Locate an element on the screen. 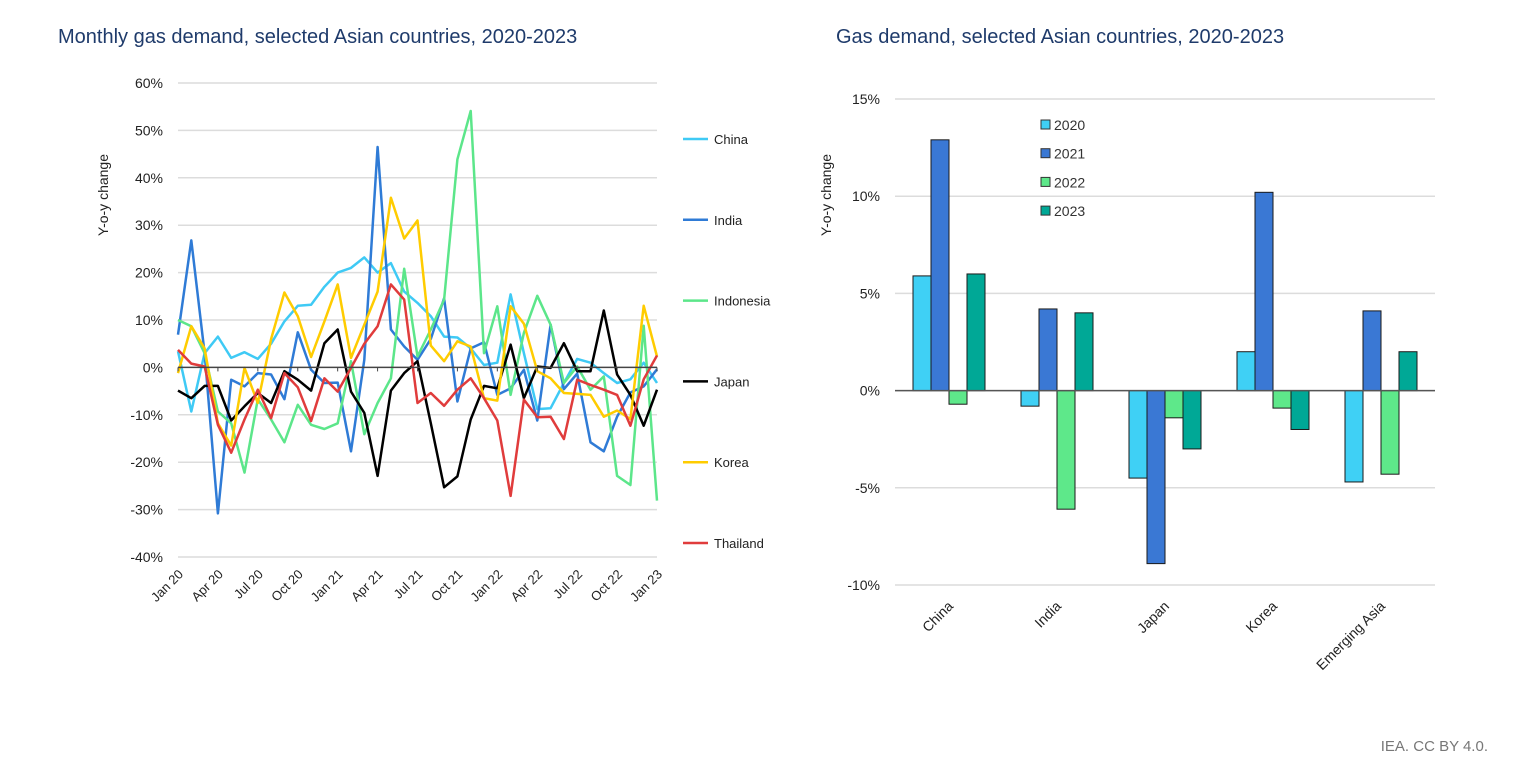  y-tick-label: 5% is located at coordinates (870, 293).